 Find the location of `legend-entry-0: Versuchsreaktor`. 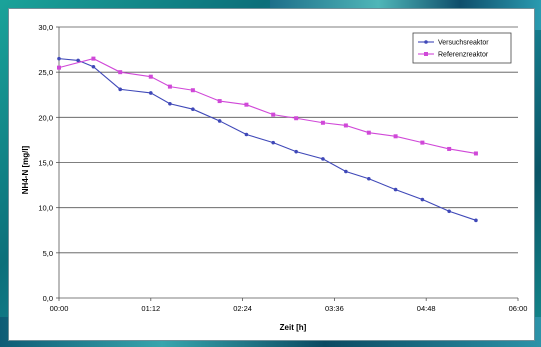

legend-entry-0: Versuchsreaktor is located at coordinates (463, 43).